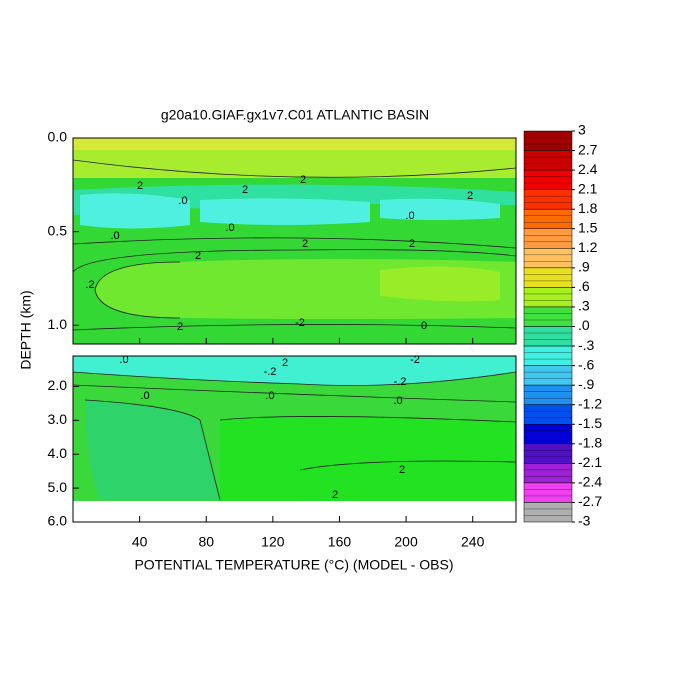 The image size is (675, 680). I want to click on y-tick-label: 3.0, so click(58, 419).